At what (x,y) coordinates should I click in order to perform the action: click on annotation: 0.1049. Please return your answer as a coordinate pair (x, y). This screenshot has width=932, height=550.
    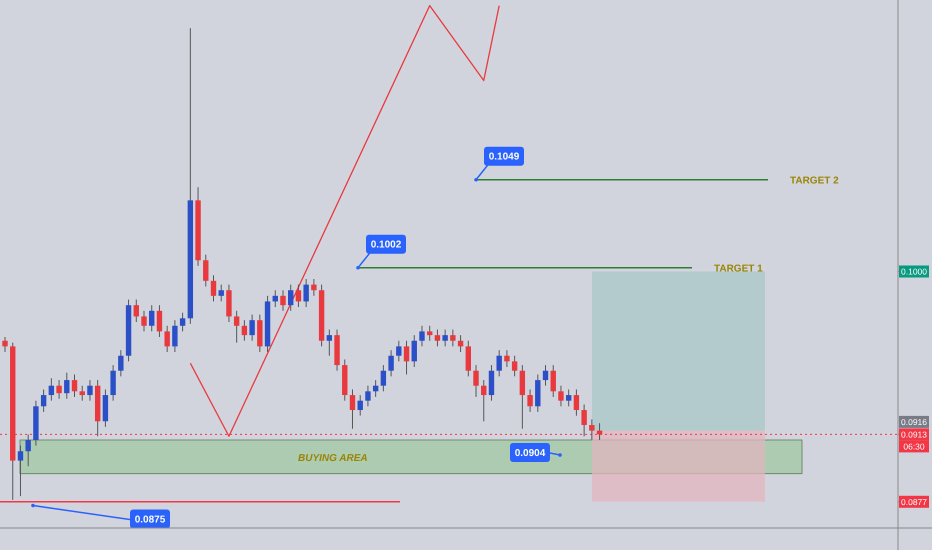
    Looking at the image, I should click on (504, 157).